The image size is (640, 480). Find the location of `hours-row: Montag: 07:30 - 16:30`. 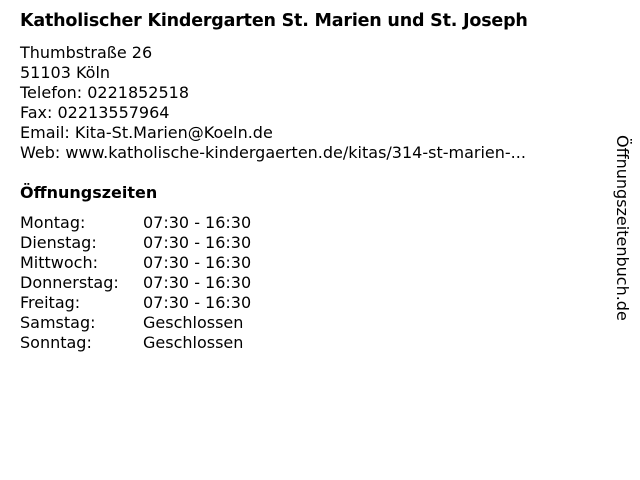

hours-row: Montag: 07:30 - 16:30 is located at coordinates (170, 223).